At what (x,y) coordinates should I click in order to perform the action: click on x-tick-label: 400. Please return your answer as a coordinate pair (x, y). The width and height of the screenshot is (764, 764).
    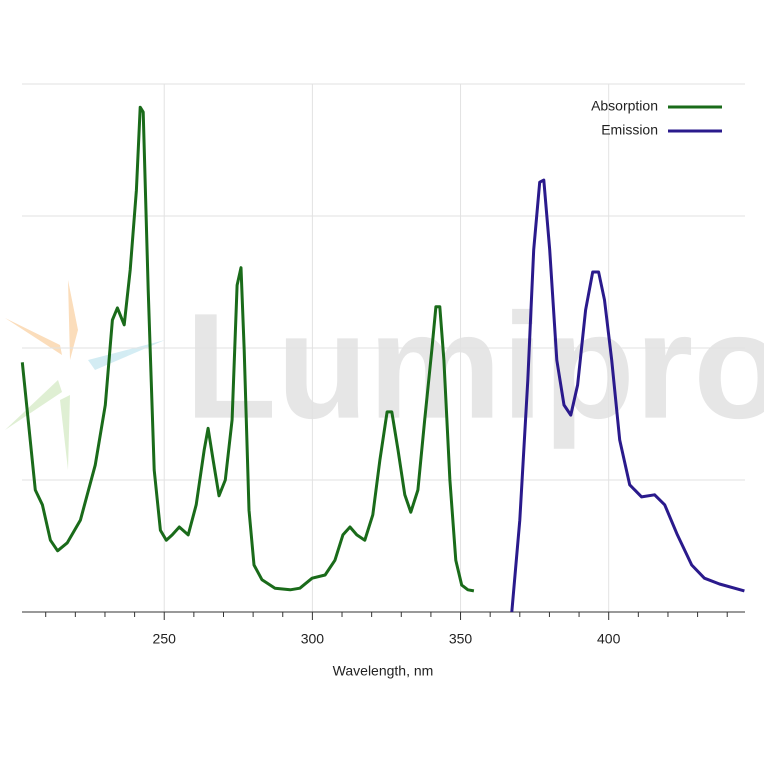
    Looking at the image, I should click on (609, 639).